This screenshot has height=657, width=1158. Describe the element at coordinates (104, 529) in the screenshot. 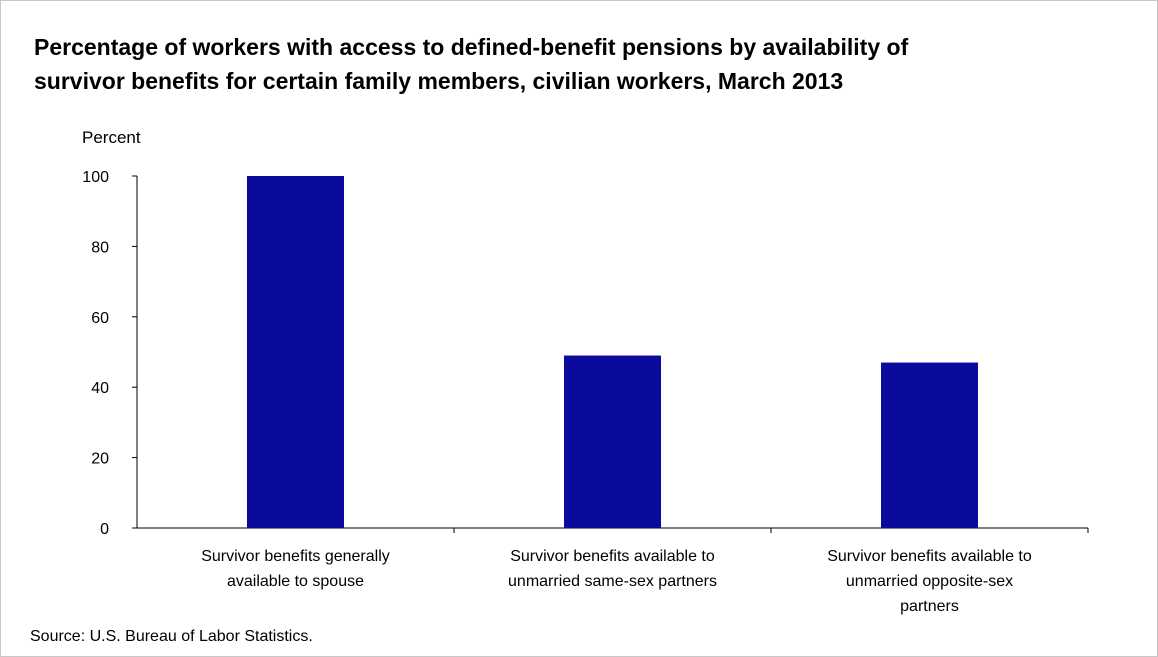

I see `y-tick-label-0: 0` at that location.